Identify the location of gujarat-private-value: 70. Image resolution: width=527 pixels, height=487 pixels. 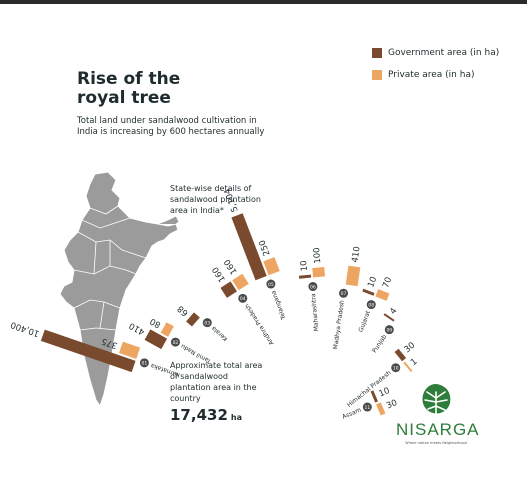
(387, 283).